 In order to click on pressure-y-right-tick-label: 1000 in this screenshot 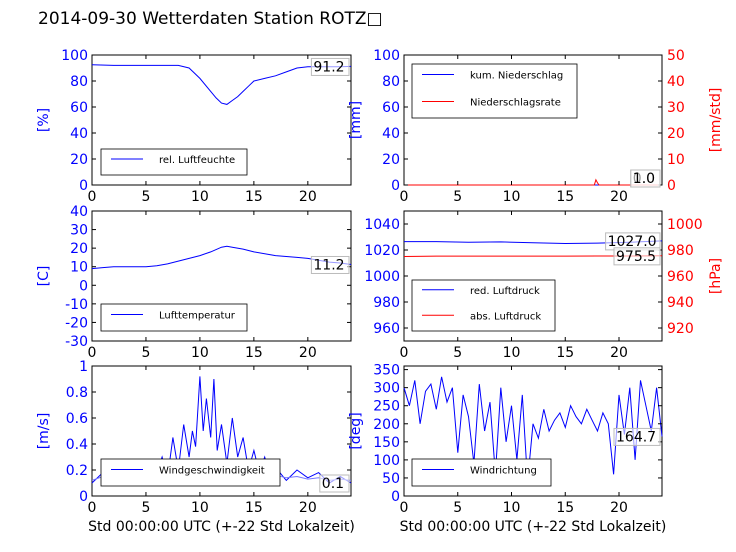, I will do `click(685, 225)`.